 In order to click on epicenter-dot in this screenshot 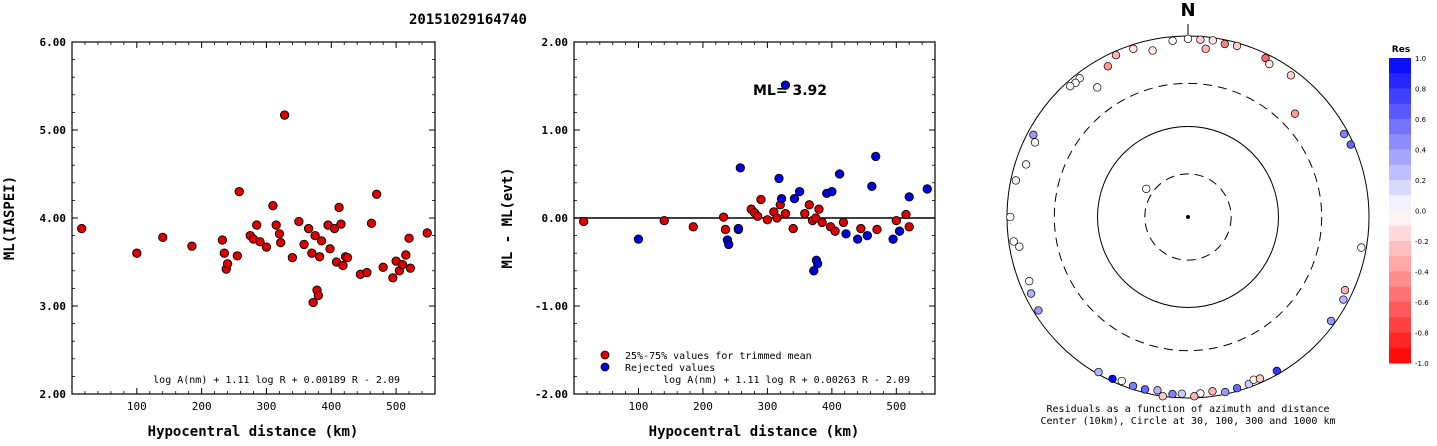, I will do `click(1188, 217)`.